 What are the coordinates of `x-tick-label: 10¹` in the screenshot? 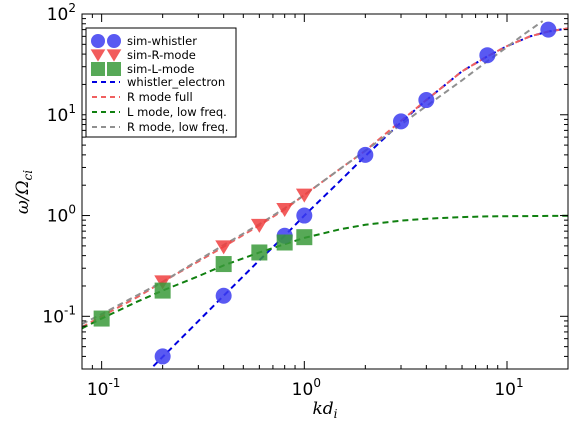 It's located at (508, 388).